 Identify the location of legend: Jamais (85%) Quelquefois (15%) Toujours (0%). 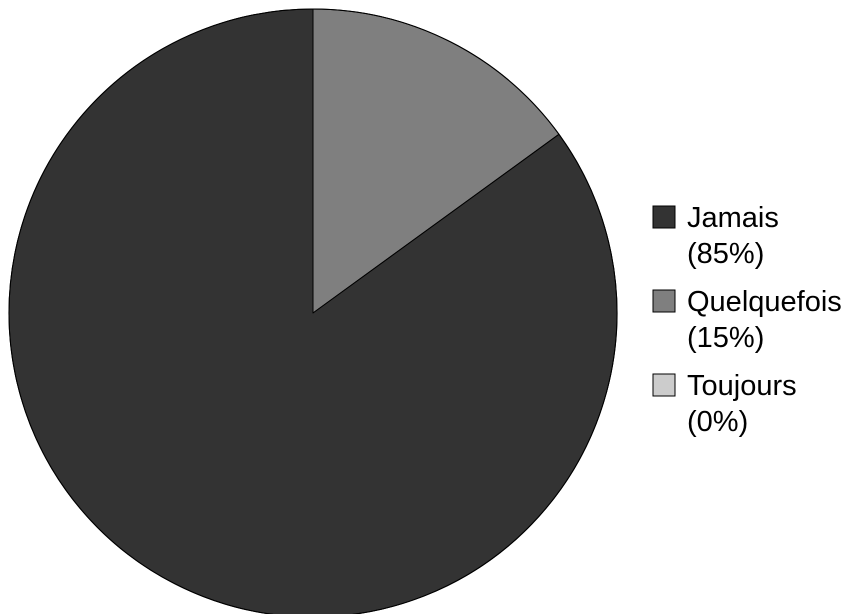
(747, 320).